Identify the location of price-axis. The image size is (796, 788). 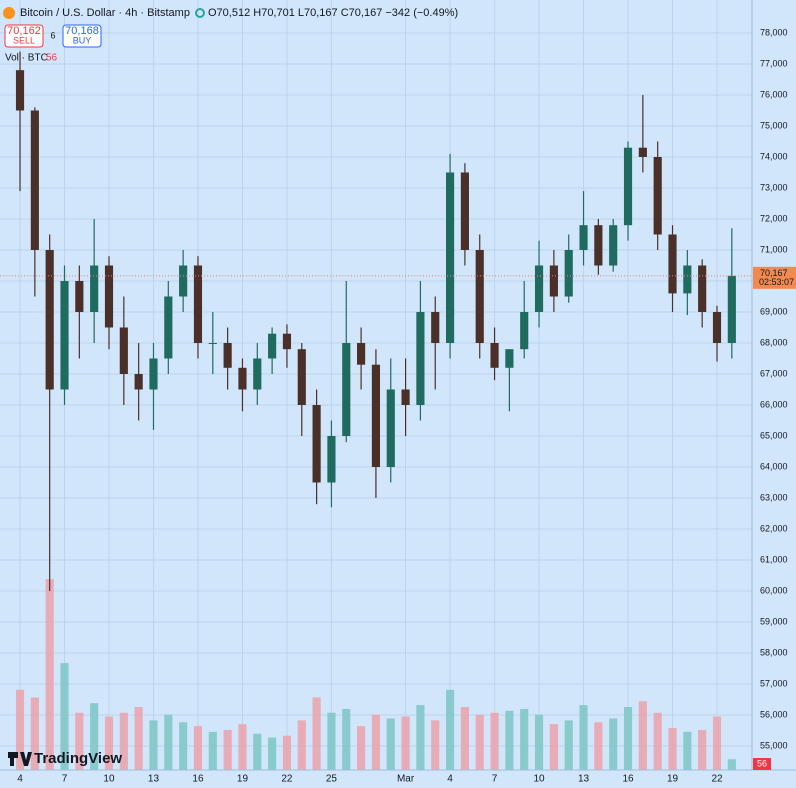
(774, 394).